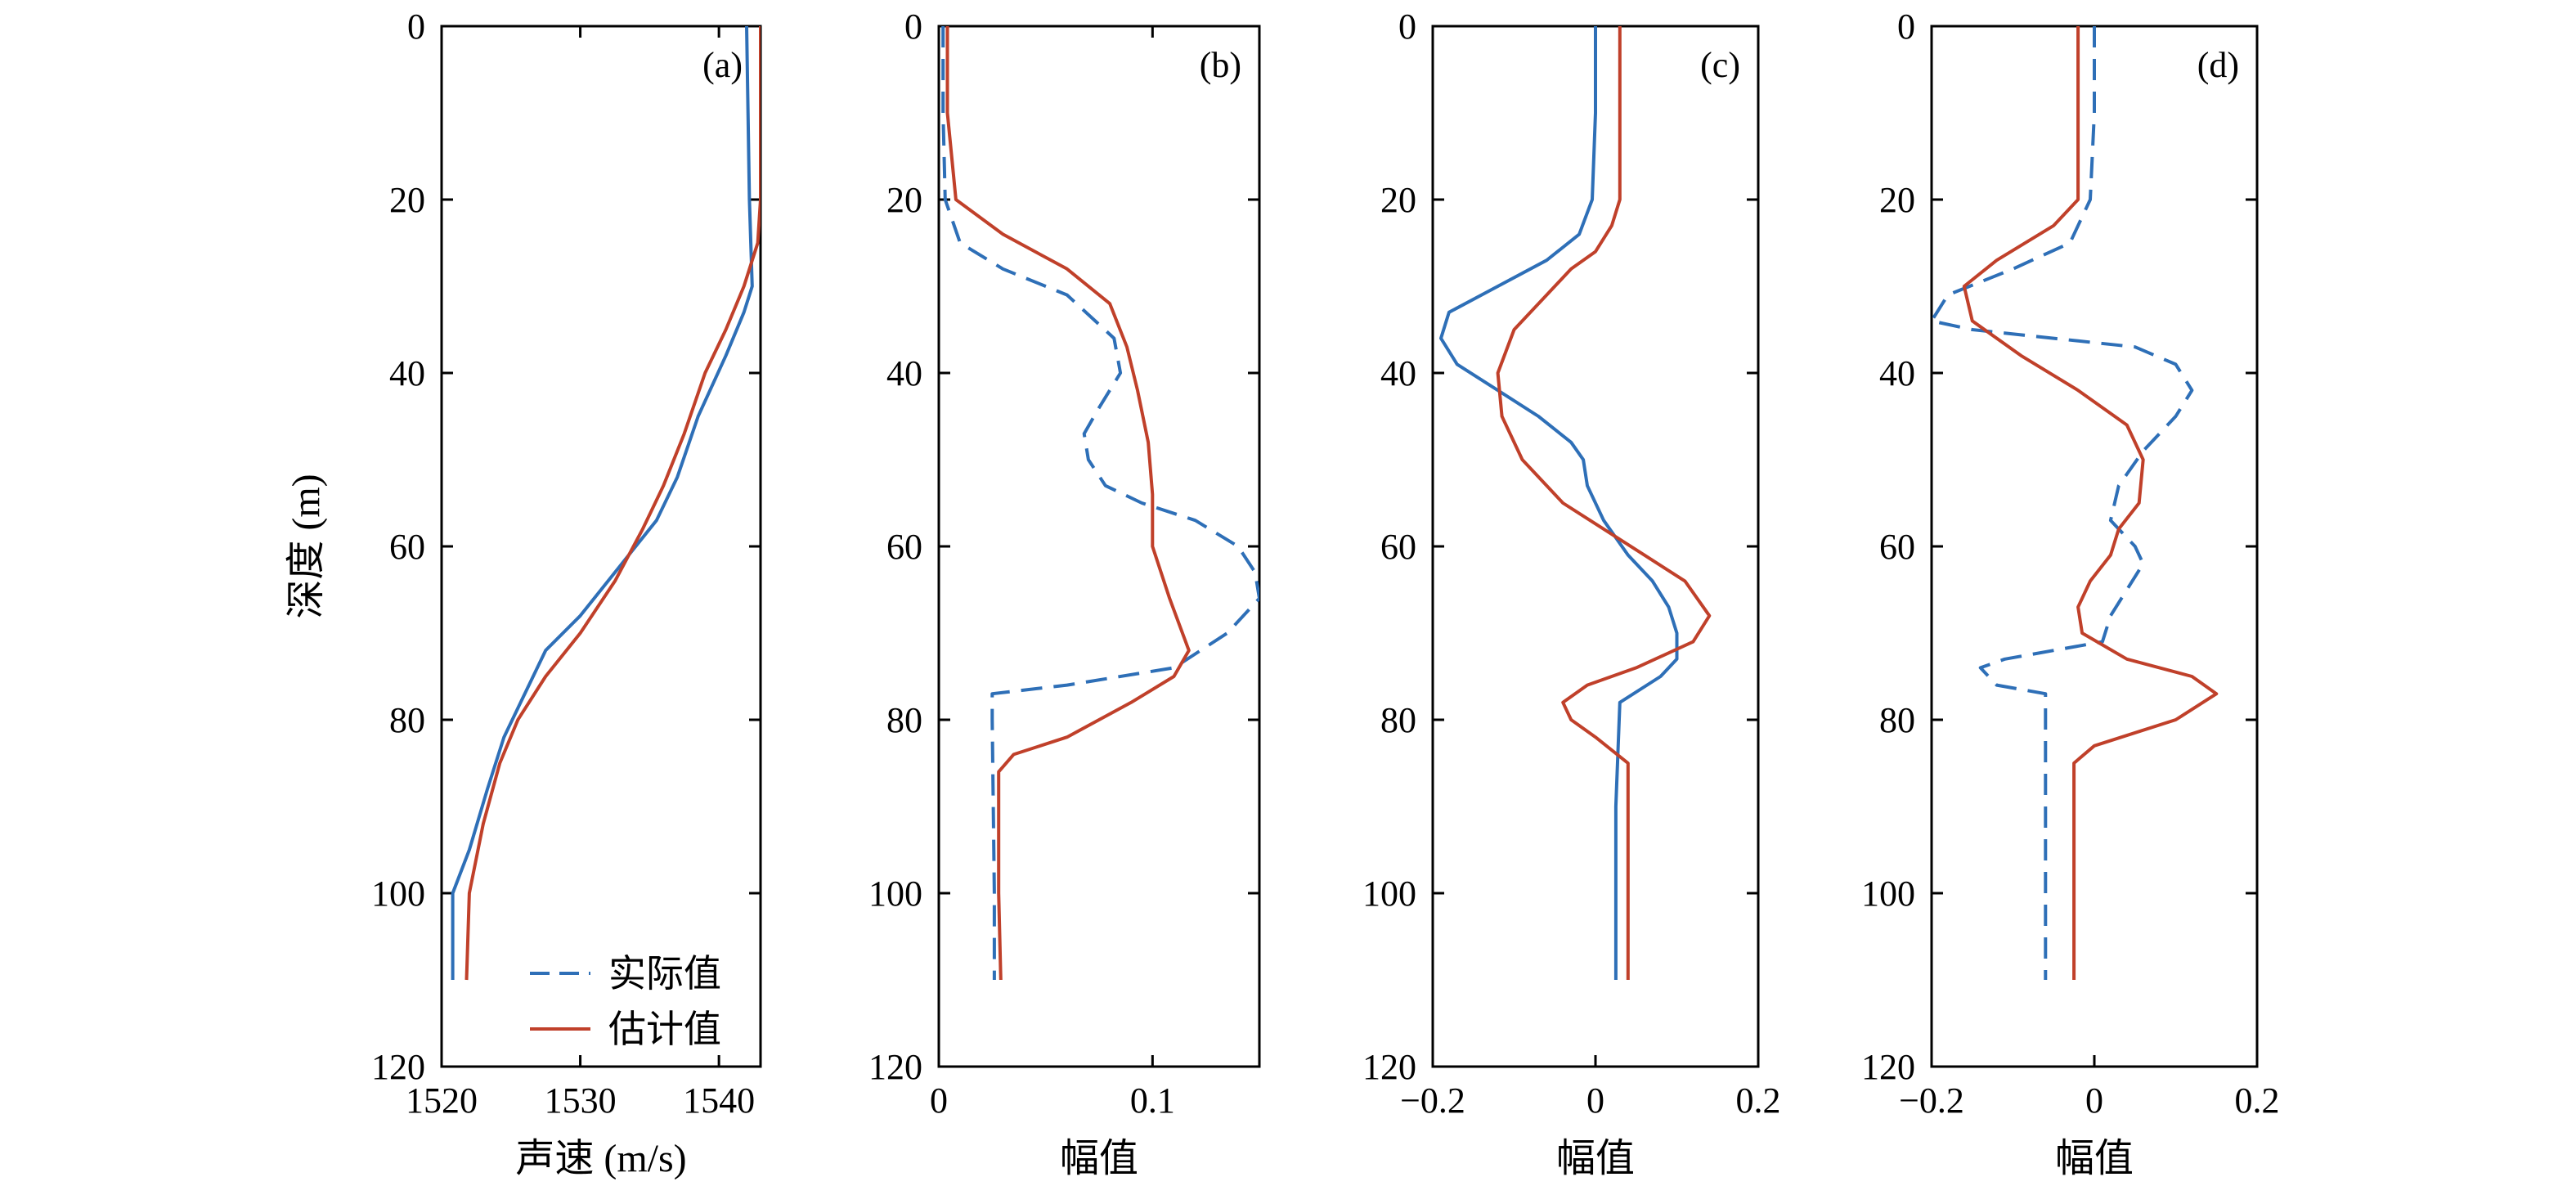  Describe the element at coordinates (307, 546) in the screenshot. I see `y-axis-label: 深度 (m)` at that location.